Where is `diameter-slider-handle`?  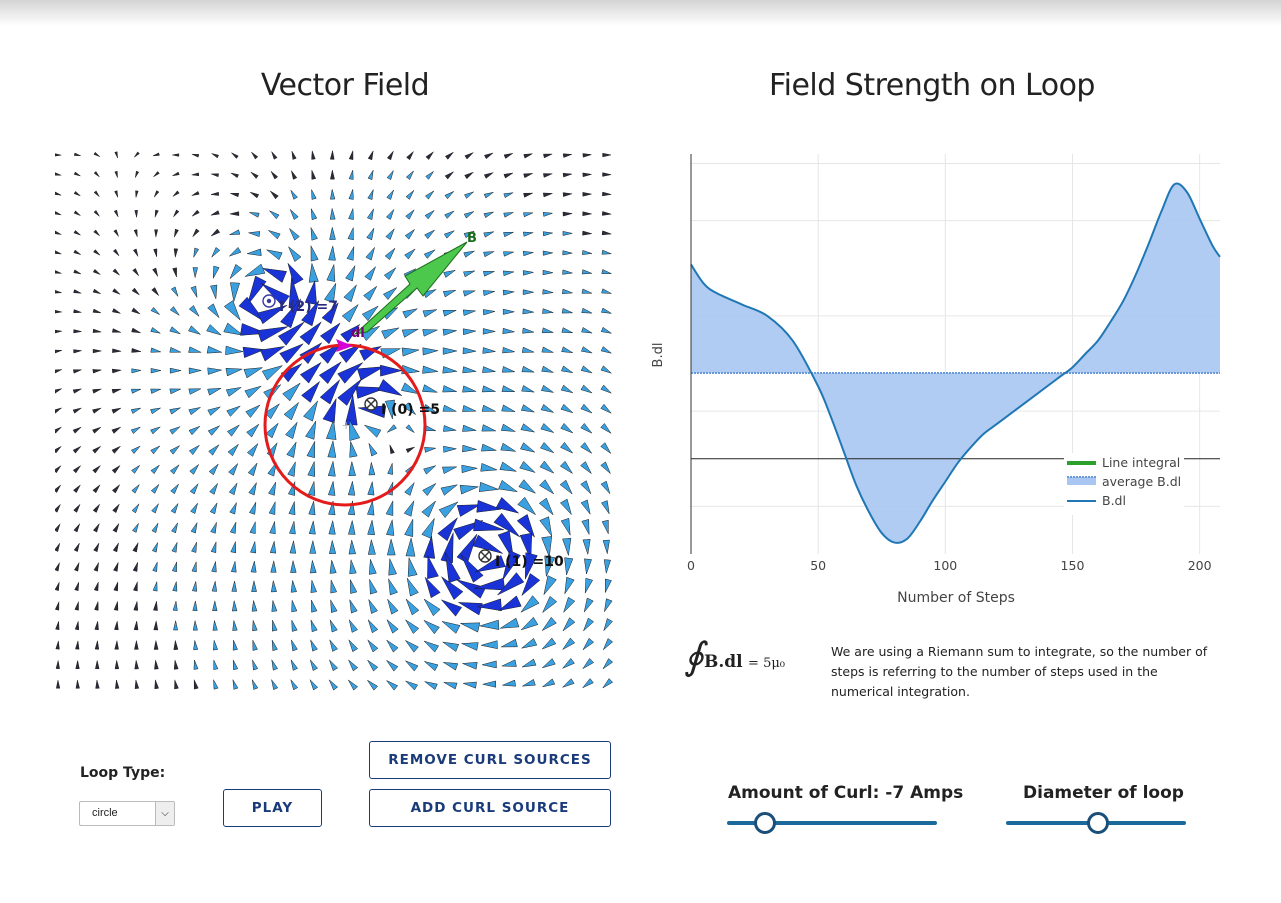
diameter-slider-handle is located at coordinates (1097, 823).